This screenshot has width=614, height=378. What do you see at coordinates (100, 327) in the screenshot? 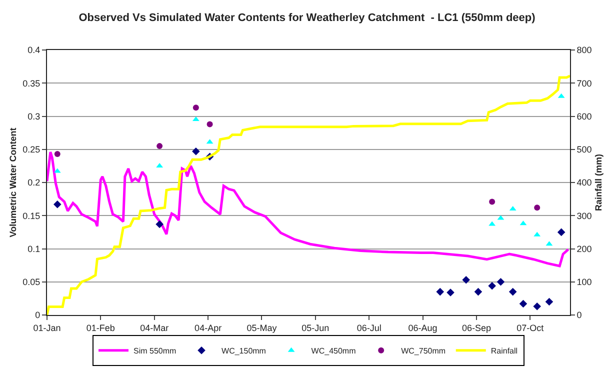
I see `x-tick-label: 01-Feb` at bounding box center [100, 327].